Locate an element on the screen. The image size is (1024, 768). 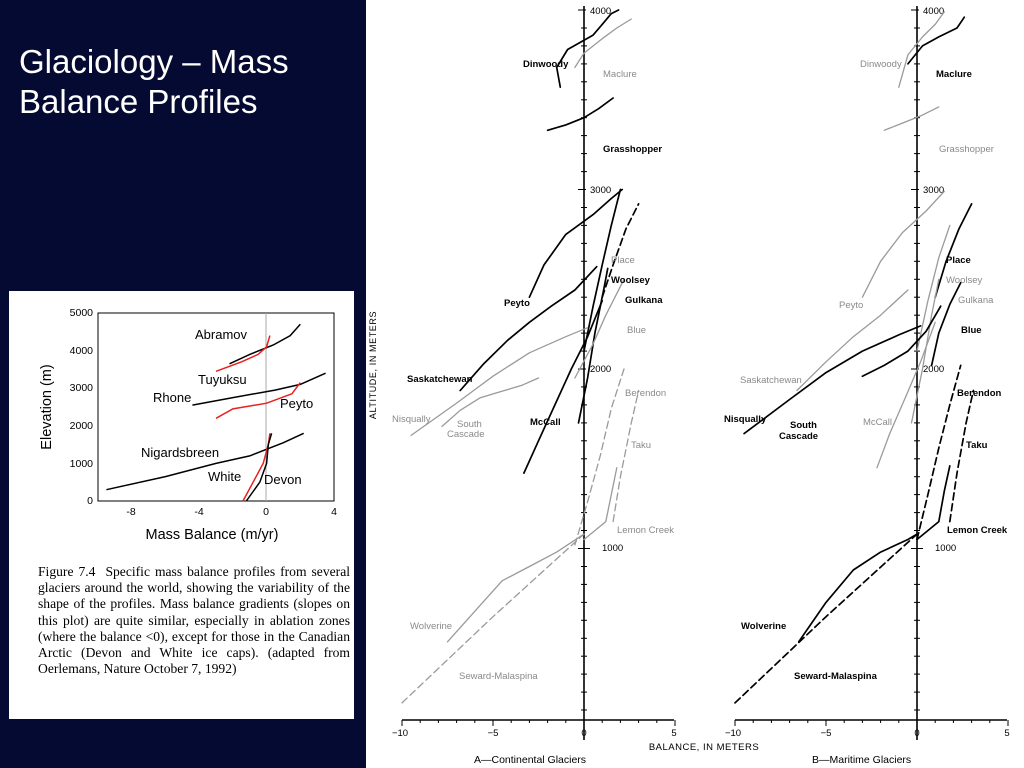
panel-a-label-taku: Taku is located at coordinates (641, 445).